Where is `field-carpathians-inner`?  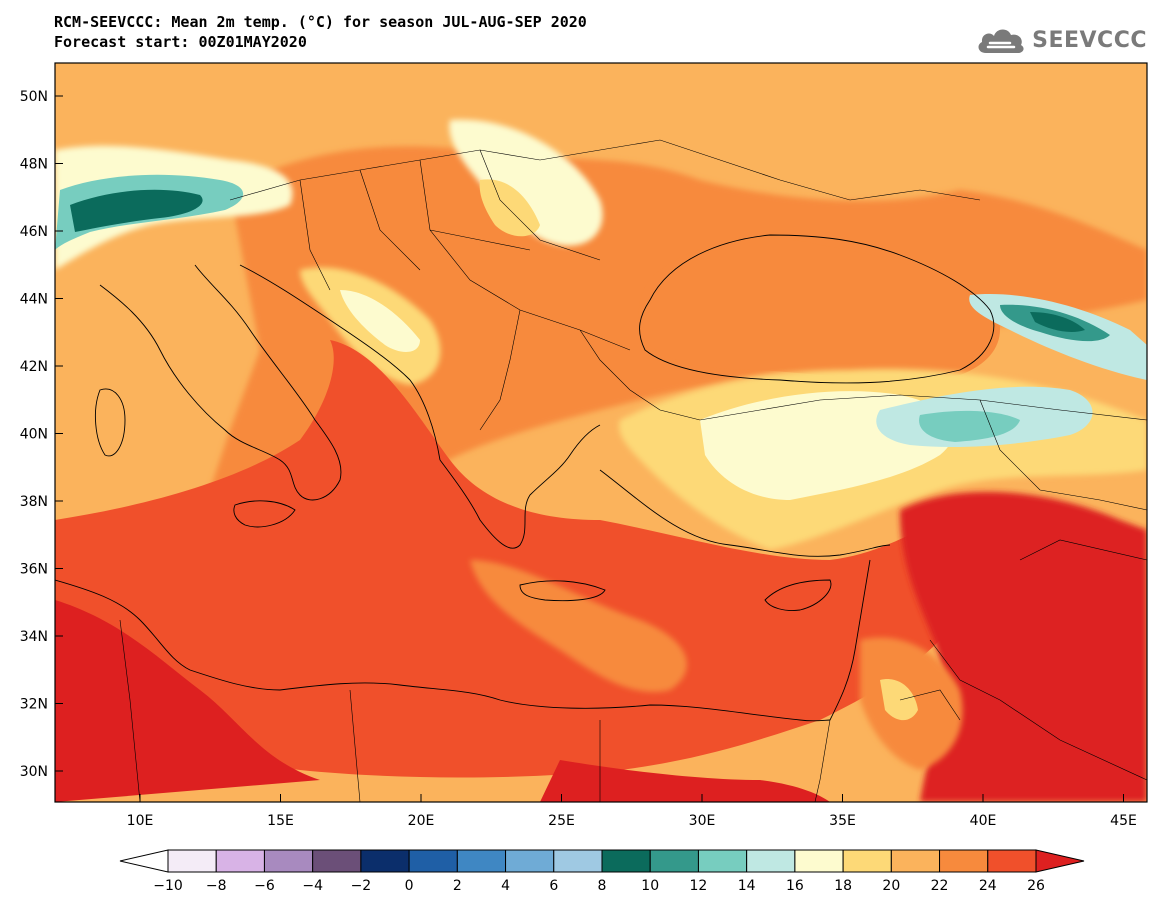 field-carpathians-inner is located at coordinates (509, 208).